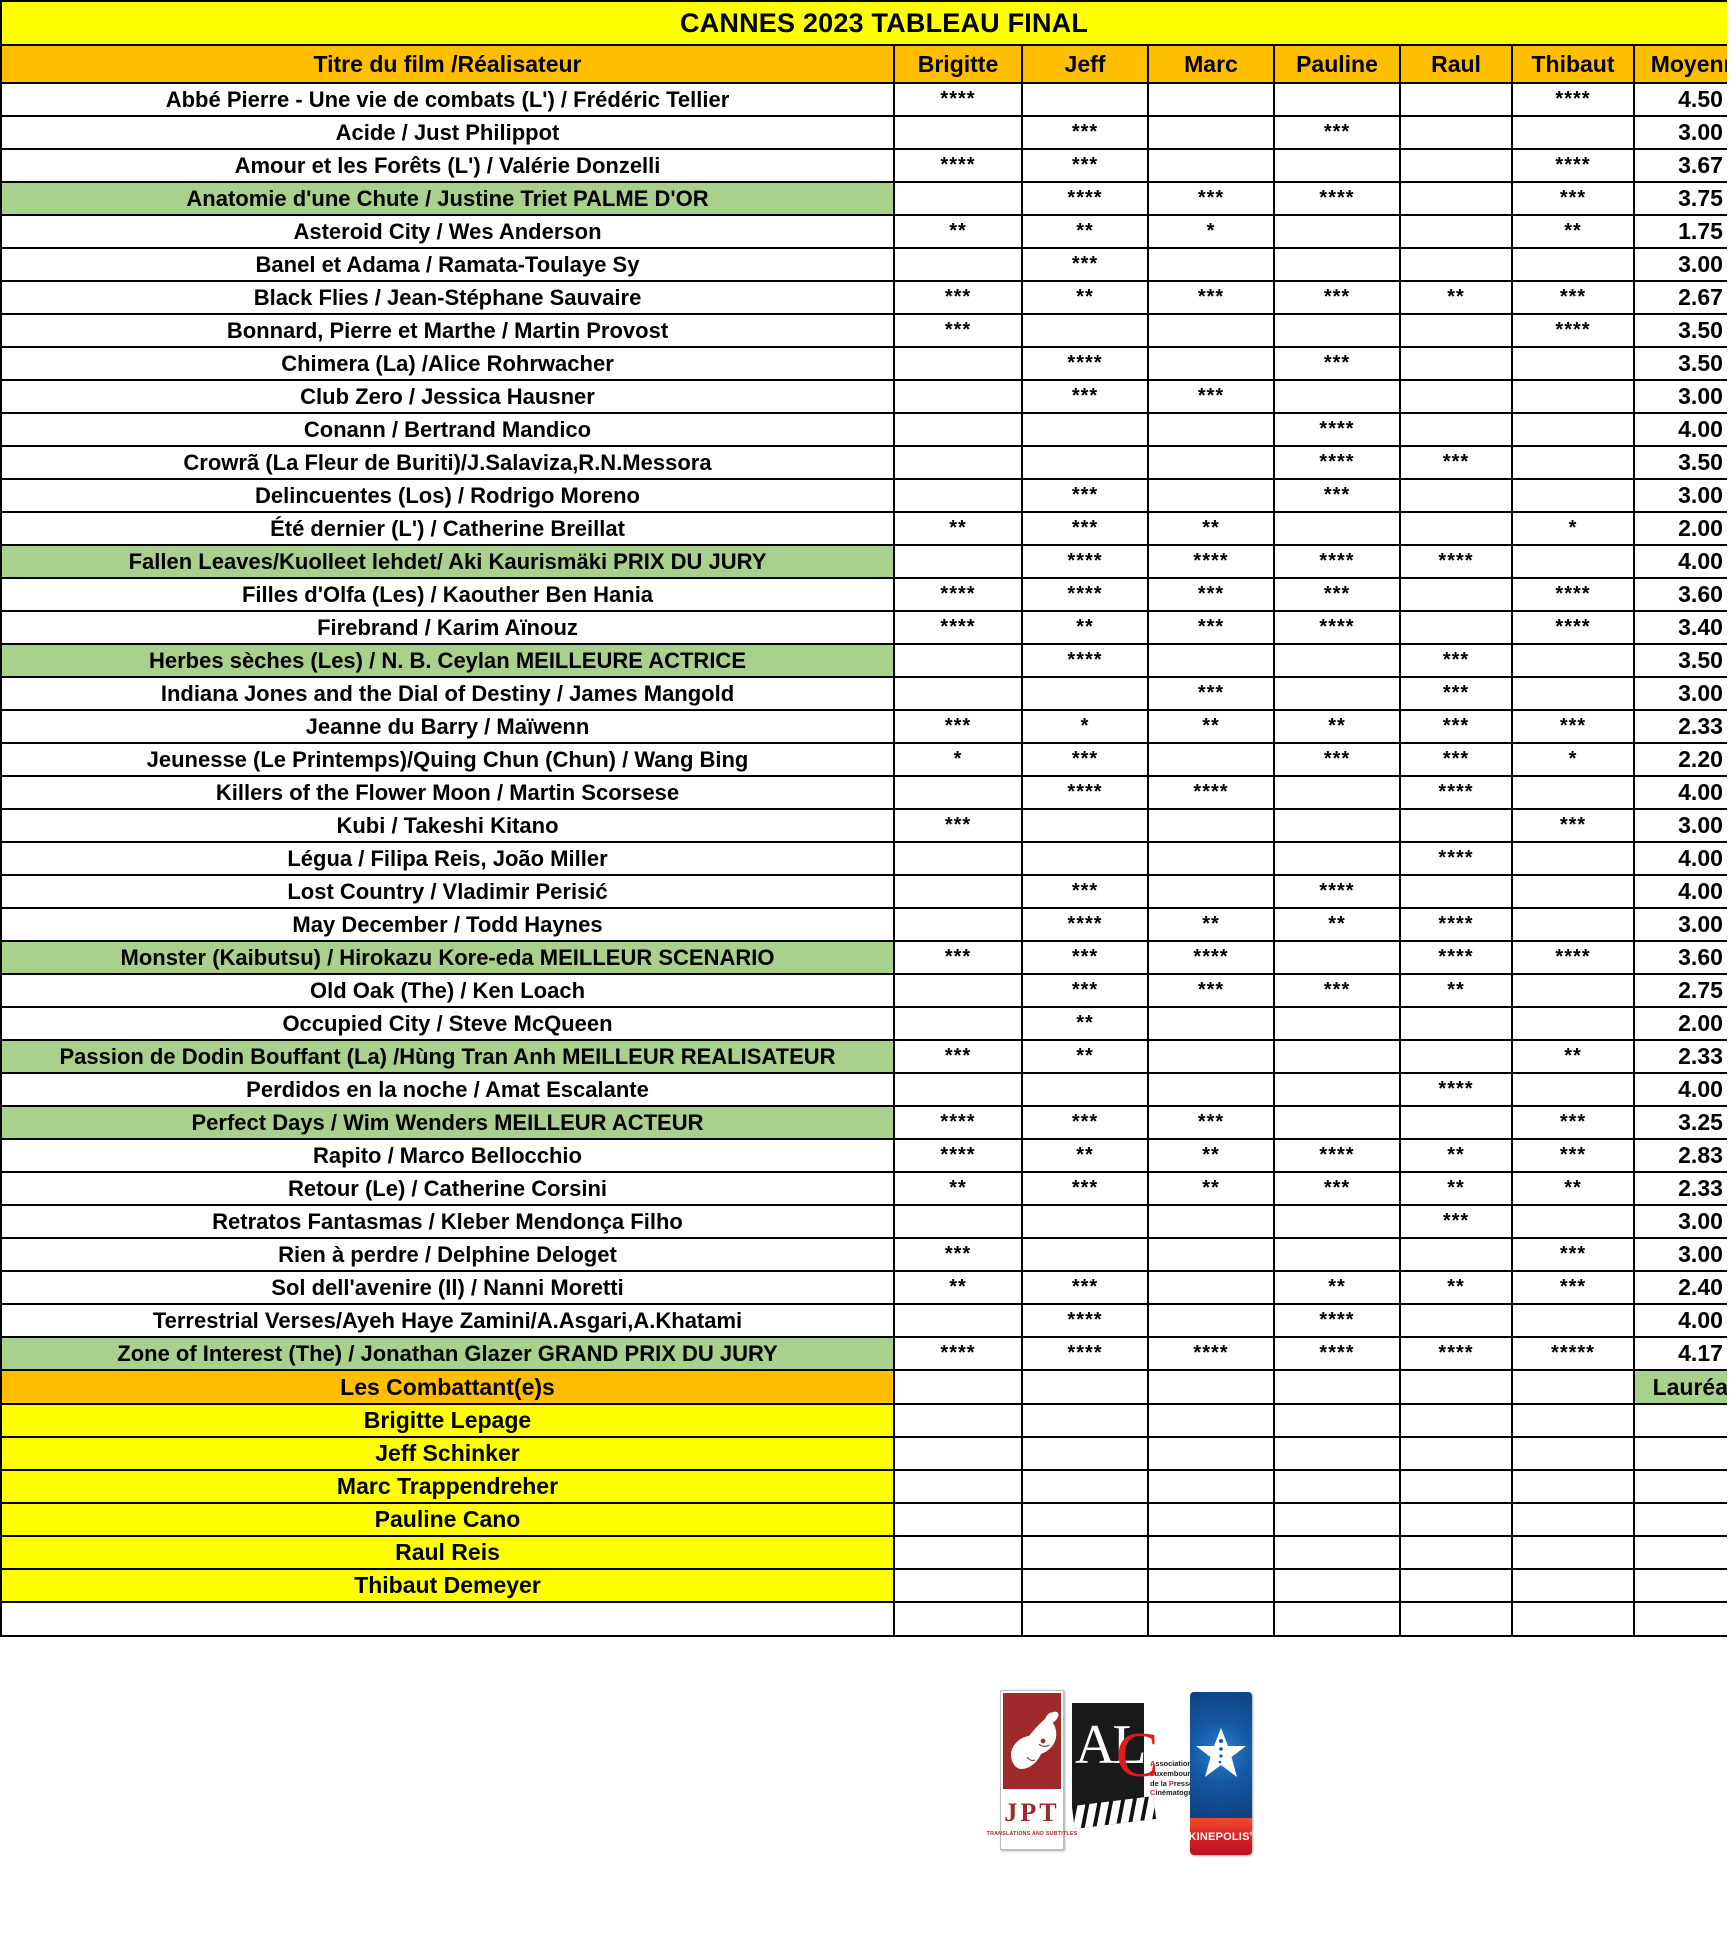 Image resolution: width=1736 pixels, height=1946 pixels. Describe the element at coordinates (447, 990) in the screenshot. I see `film-title-cell: Old Oak (The) / Ken Loach` at that location.